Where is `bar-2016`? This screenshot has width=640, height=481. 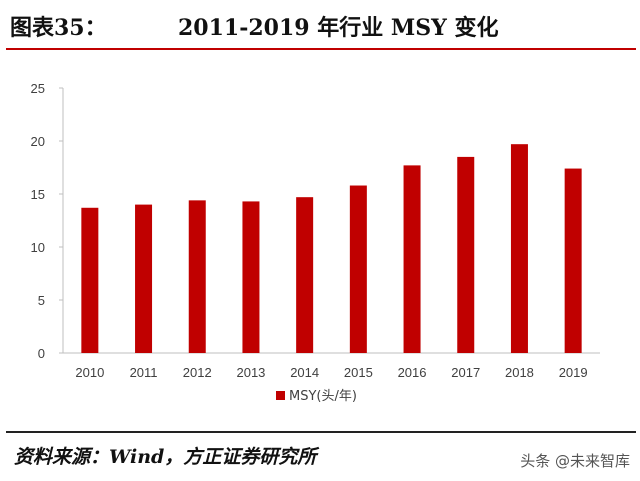 bar-2016 is located at coordinates (412, 259).